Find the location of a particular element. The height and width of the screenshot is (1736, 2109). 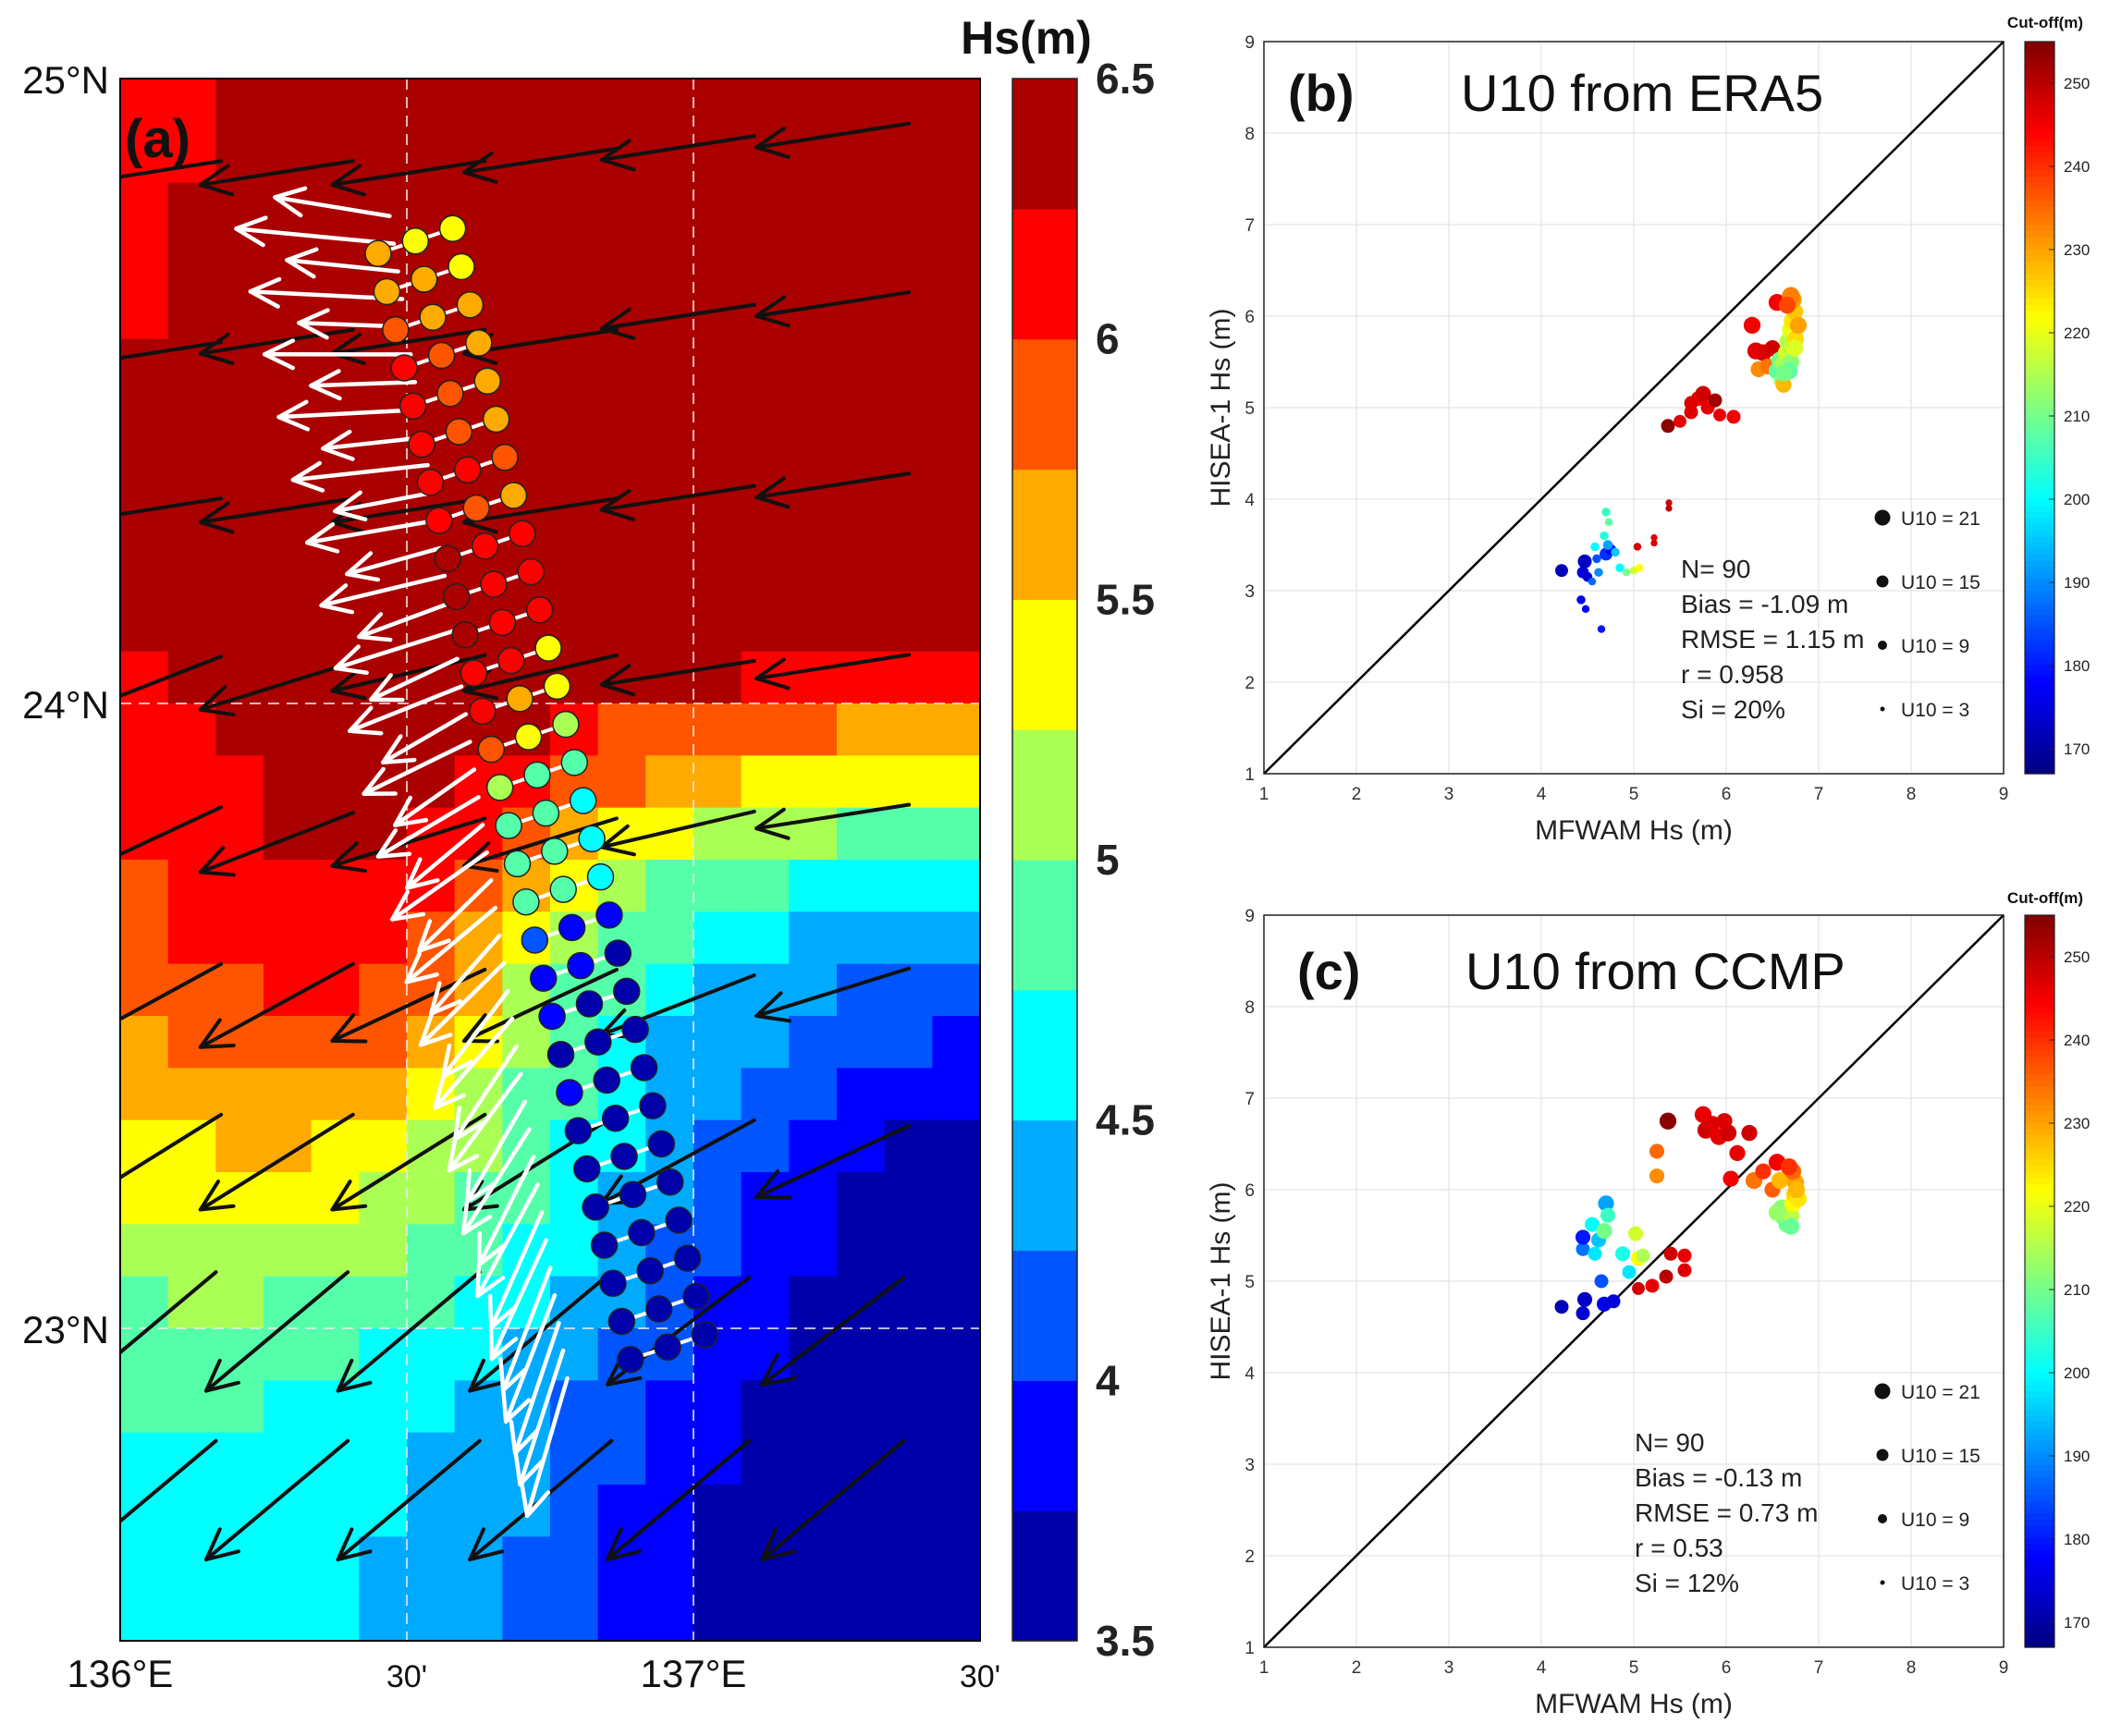

hs-colorbar-band is located at coordinates (1044, 1185).